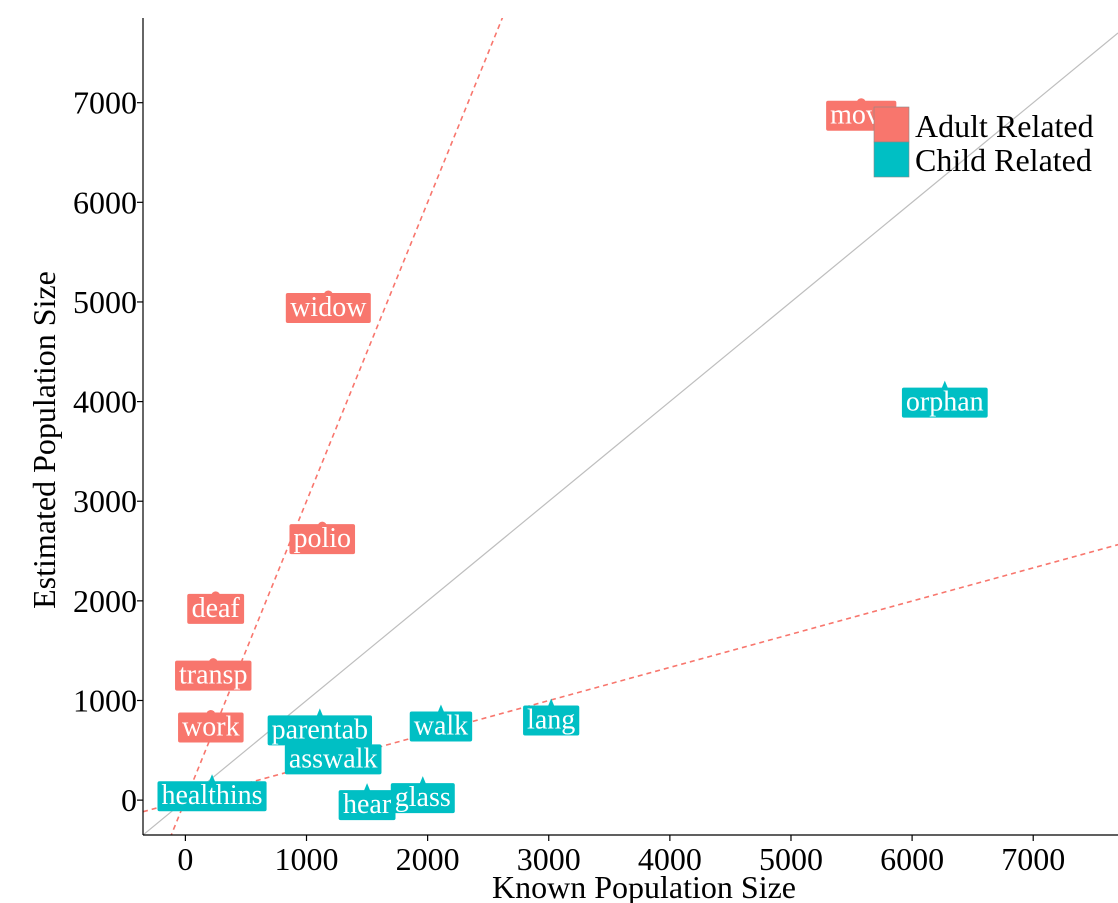 The height and width of the screenshot is (903, 1118). I want to click on label-widow: widow, so click(328, 307).